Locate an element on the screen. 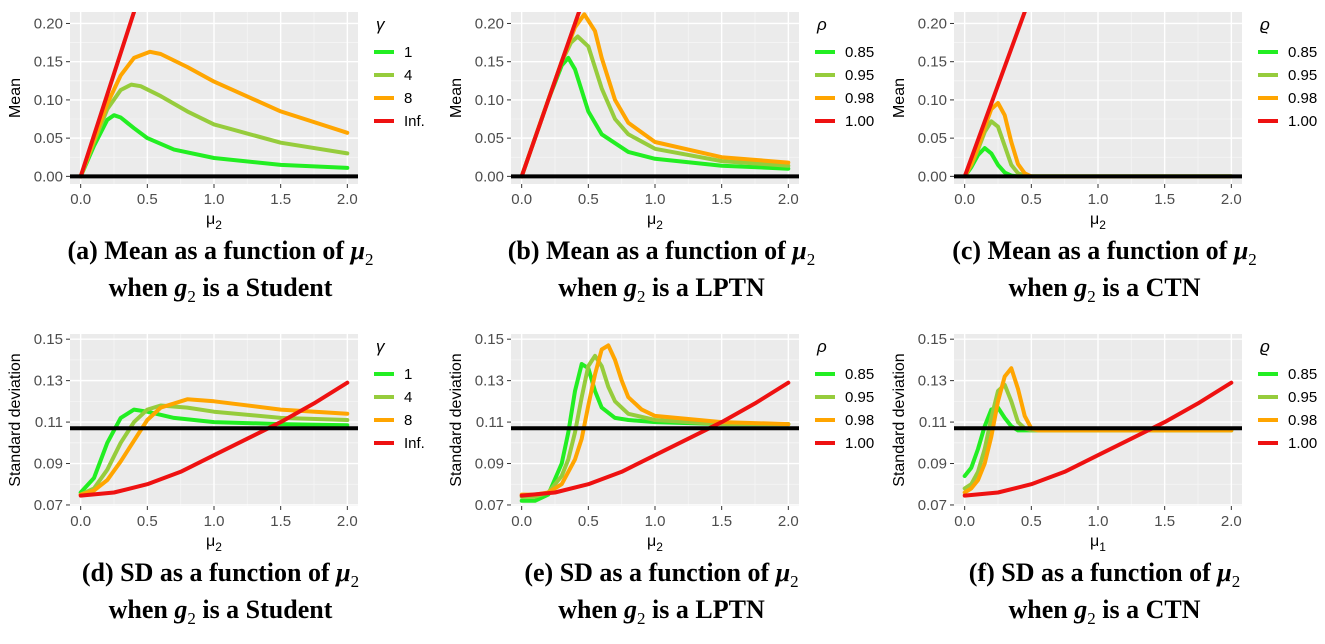  x-axis-label: μ1 is located at coordinates (1098, 543).